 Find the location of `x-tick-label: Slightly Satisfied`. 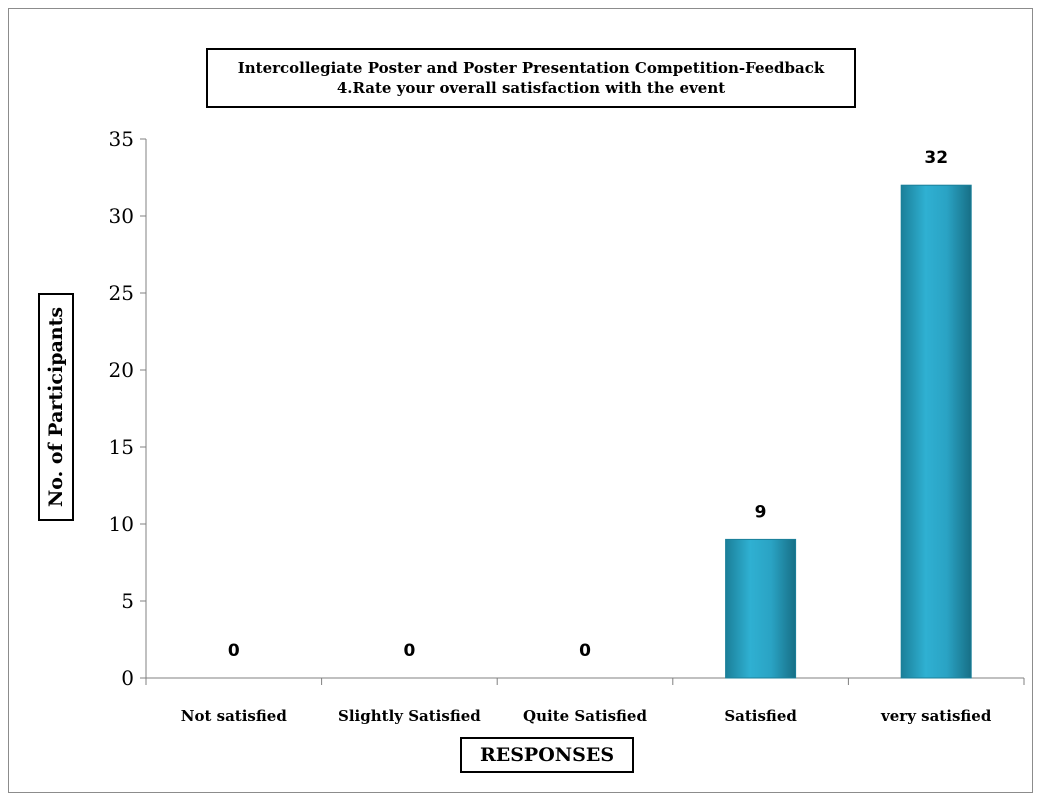

x-tick-label: Slightly Satisfied is located at coordinates (409, 716).